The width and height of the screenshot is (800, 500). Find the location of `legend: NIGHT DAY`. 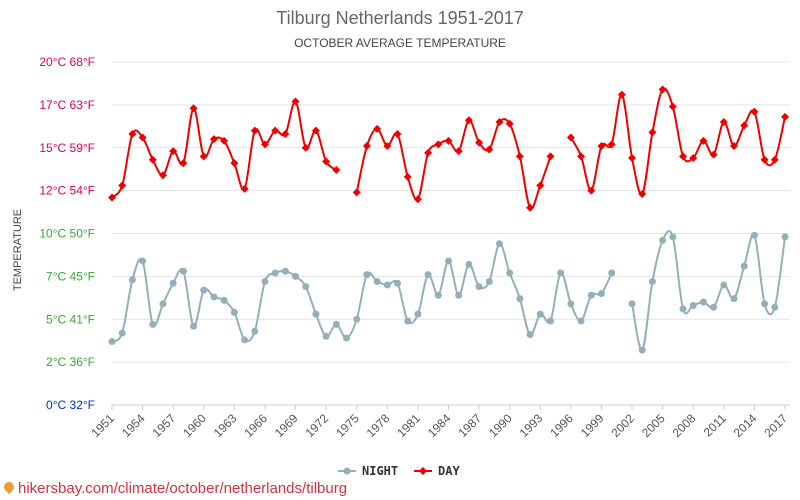

legend: NIGHT DAY is located at coordinates (399, 471).